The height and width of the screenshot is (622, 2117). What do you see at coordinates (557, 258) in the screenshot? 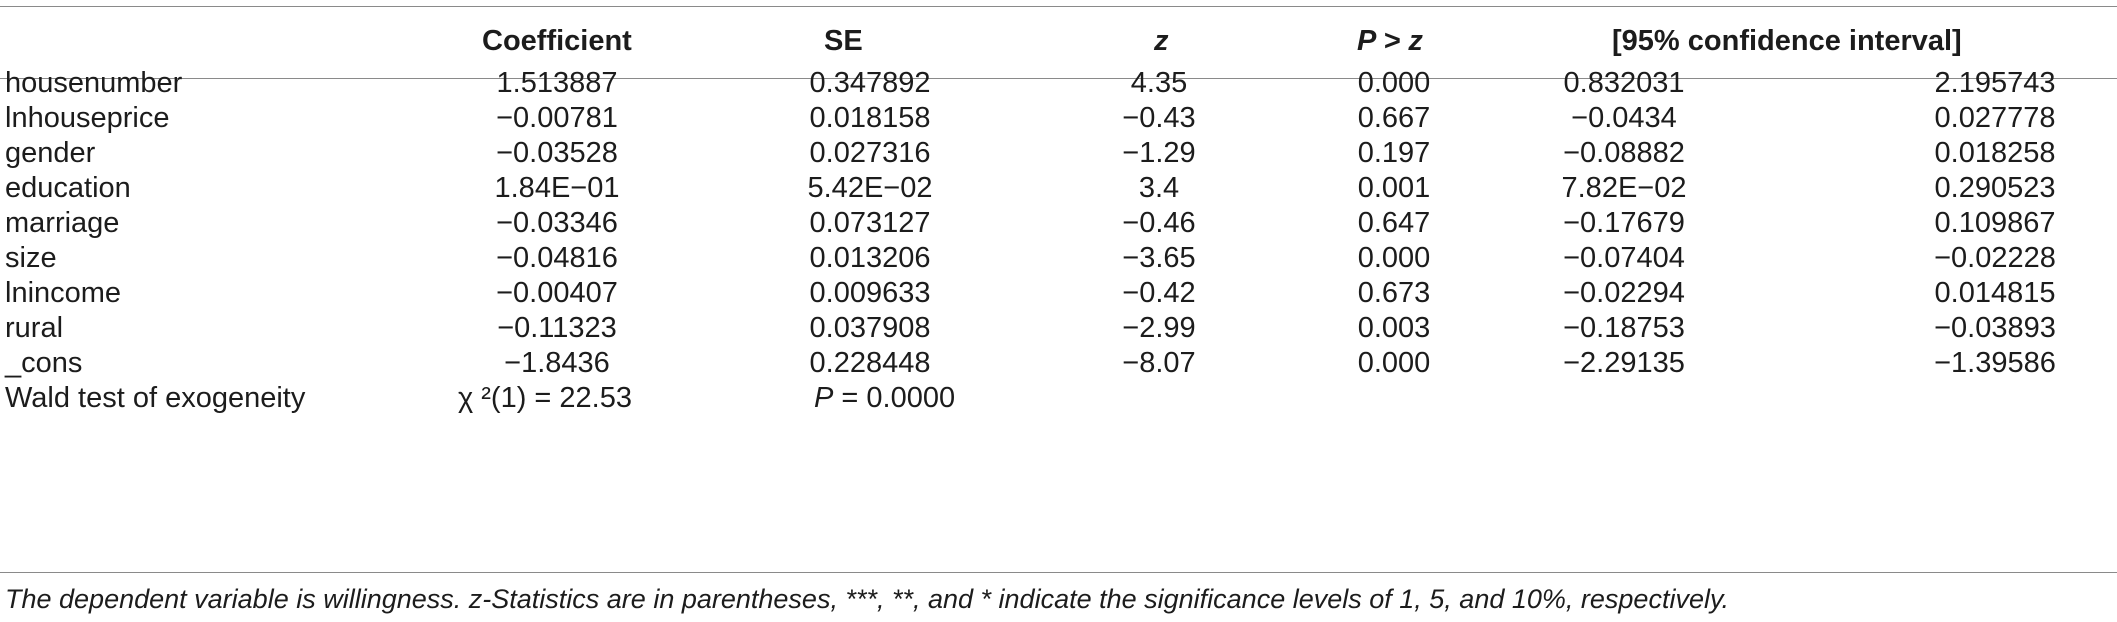
I see `cell-coef: −0.04816` at bounding box center [557, 258].